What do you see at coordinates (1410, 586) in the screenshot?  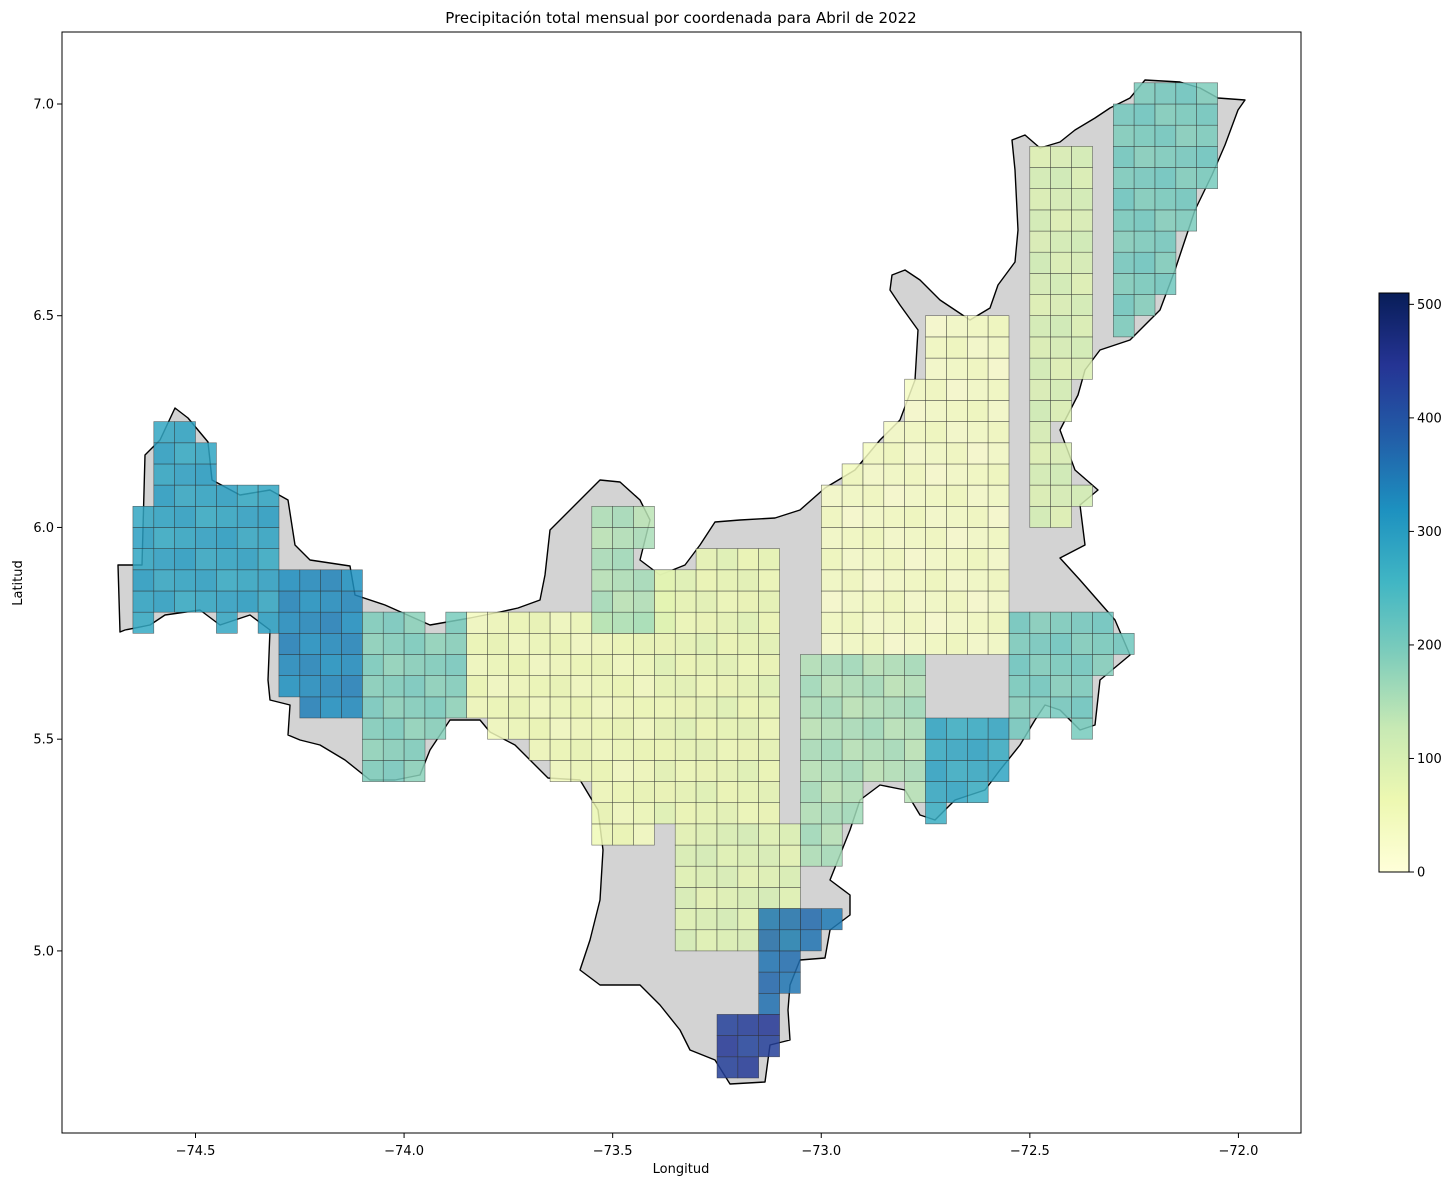 I see `colorbar: 0 100 200 300 400 500` at bounding box center [1410, 586].